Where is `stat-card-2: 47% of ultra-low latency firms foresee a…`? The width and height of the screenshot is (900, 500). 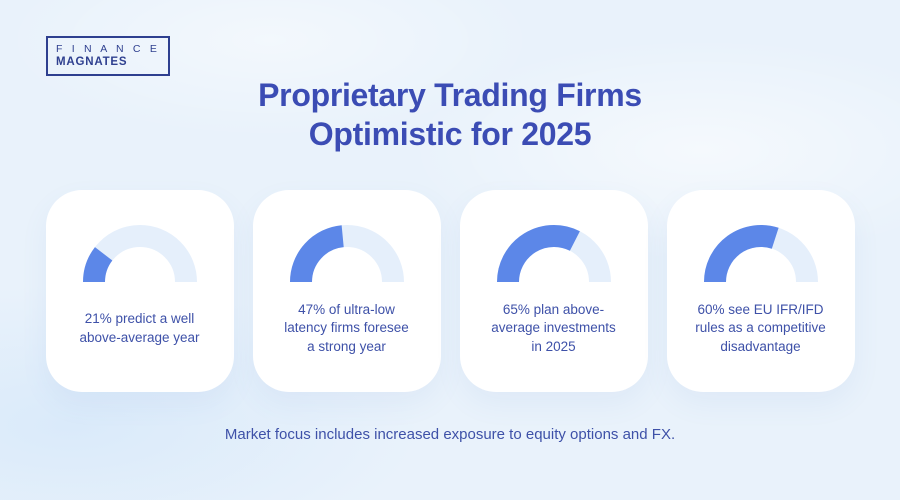 stat-card-2: 47% of ultra-low latency firms foresee a… is located at coordinates (346, 291).